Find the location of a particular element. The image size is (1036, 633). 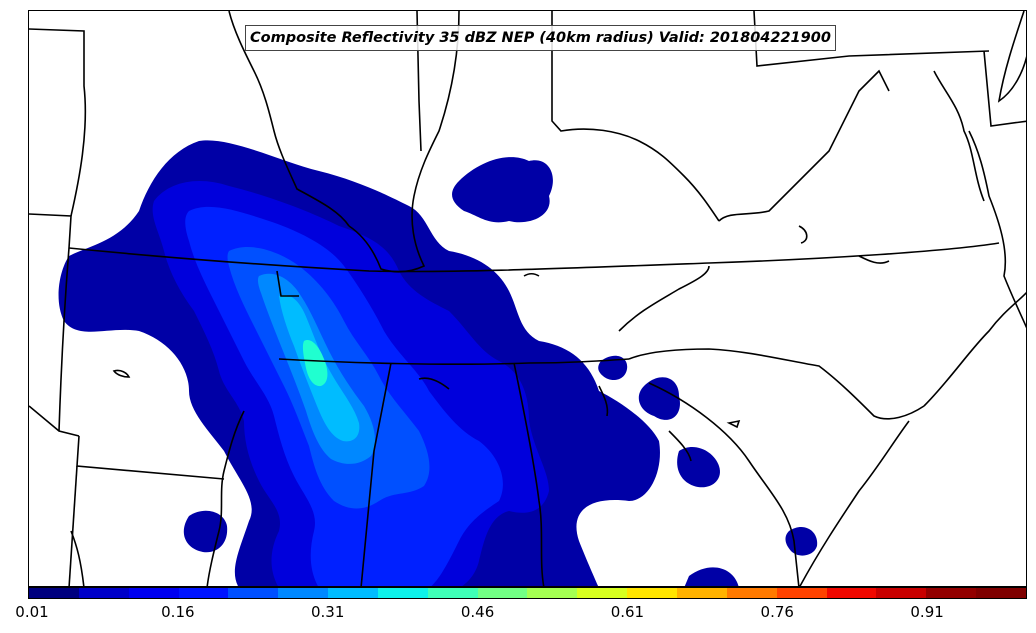

contour-p01-cluster-se is located at coordinates (711, 576).